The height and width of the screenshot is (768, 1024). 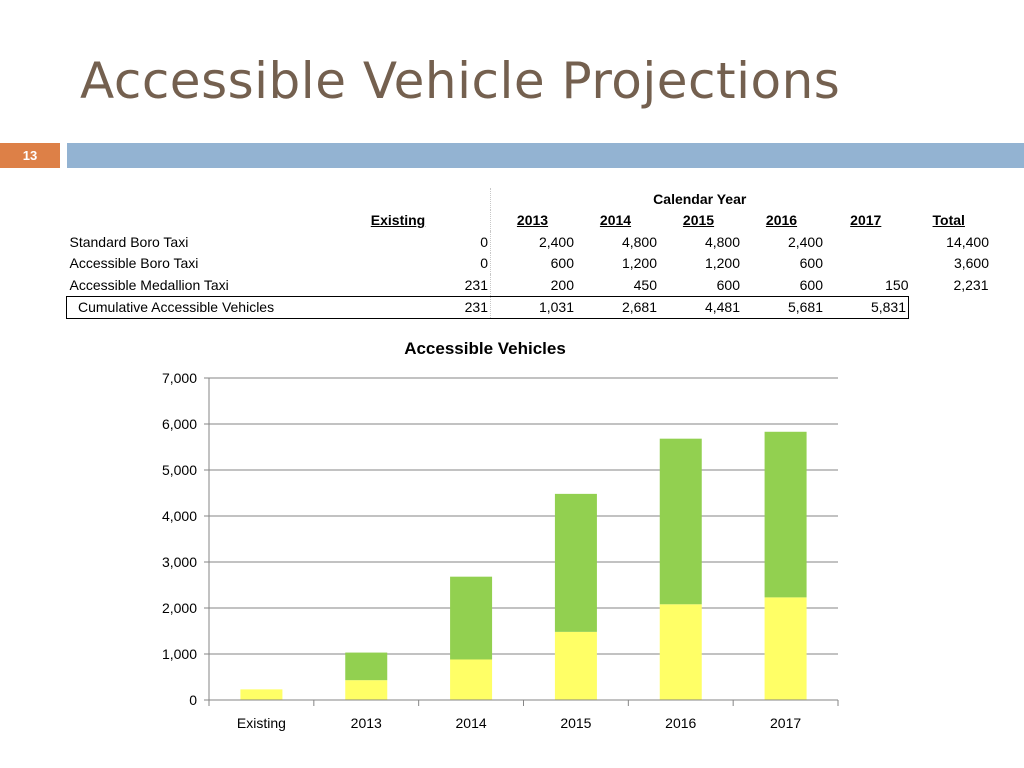 I want to click on slide-title: Accessible Vehicle Projections, so click(x=460, y=81).